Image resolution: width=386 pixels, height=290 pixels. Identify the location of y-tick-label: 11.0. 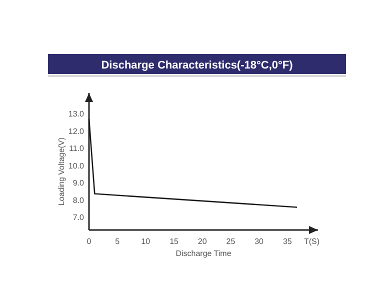
(77, 149).